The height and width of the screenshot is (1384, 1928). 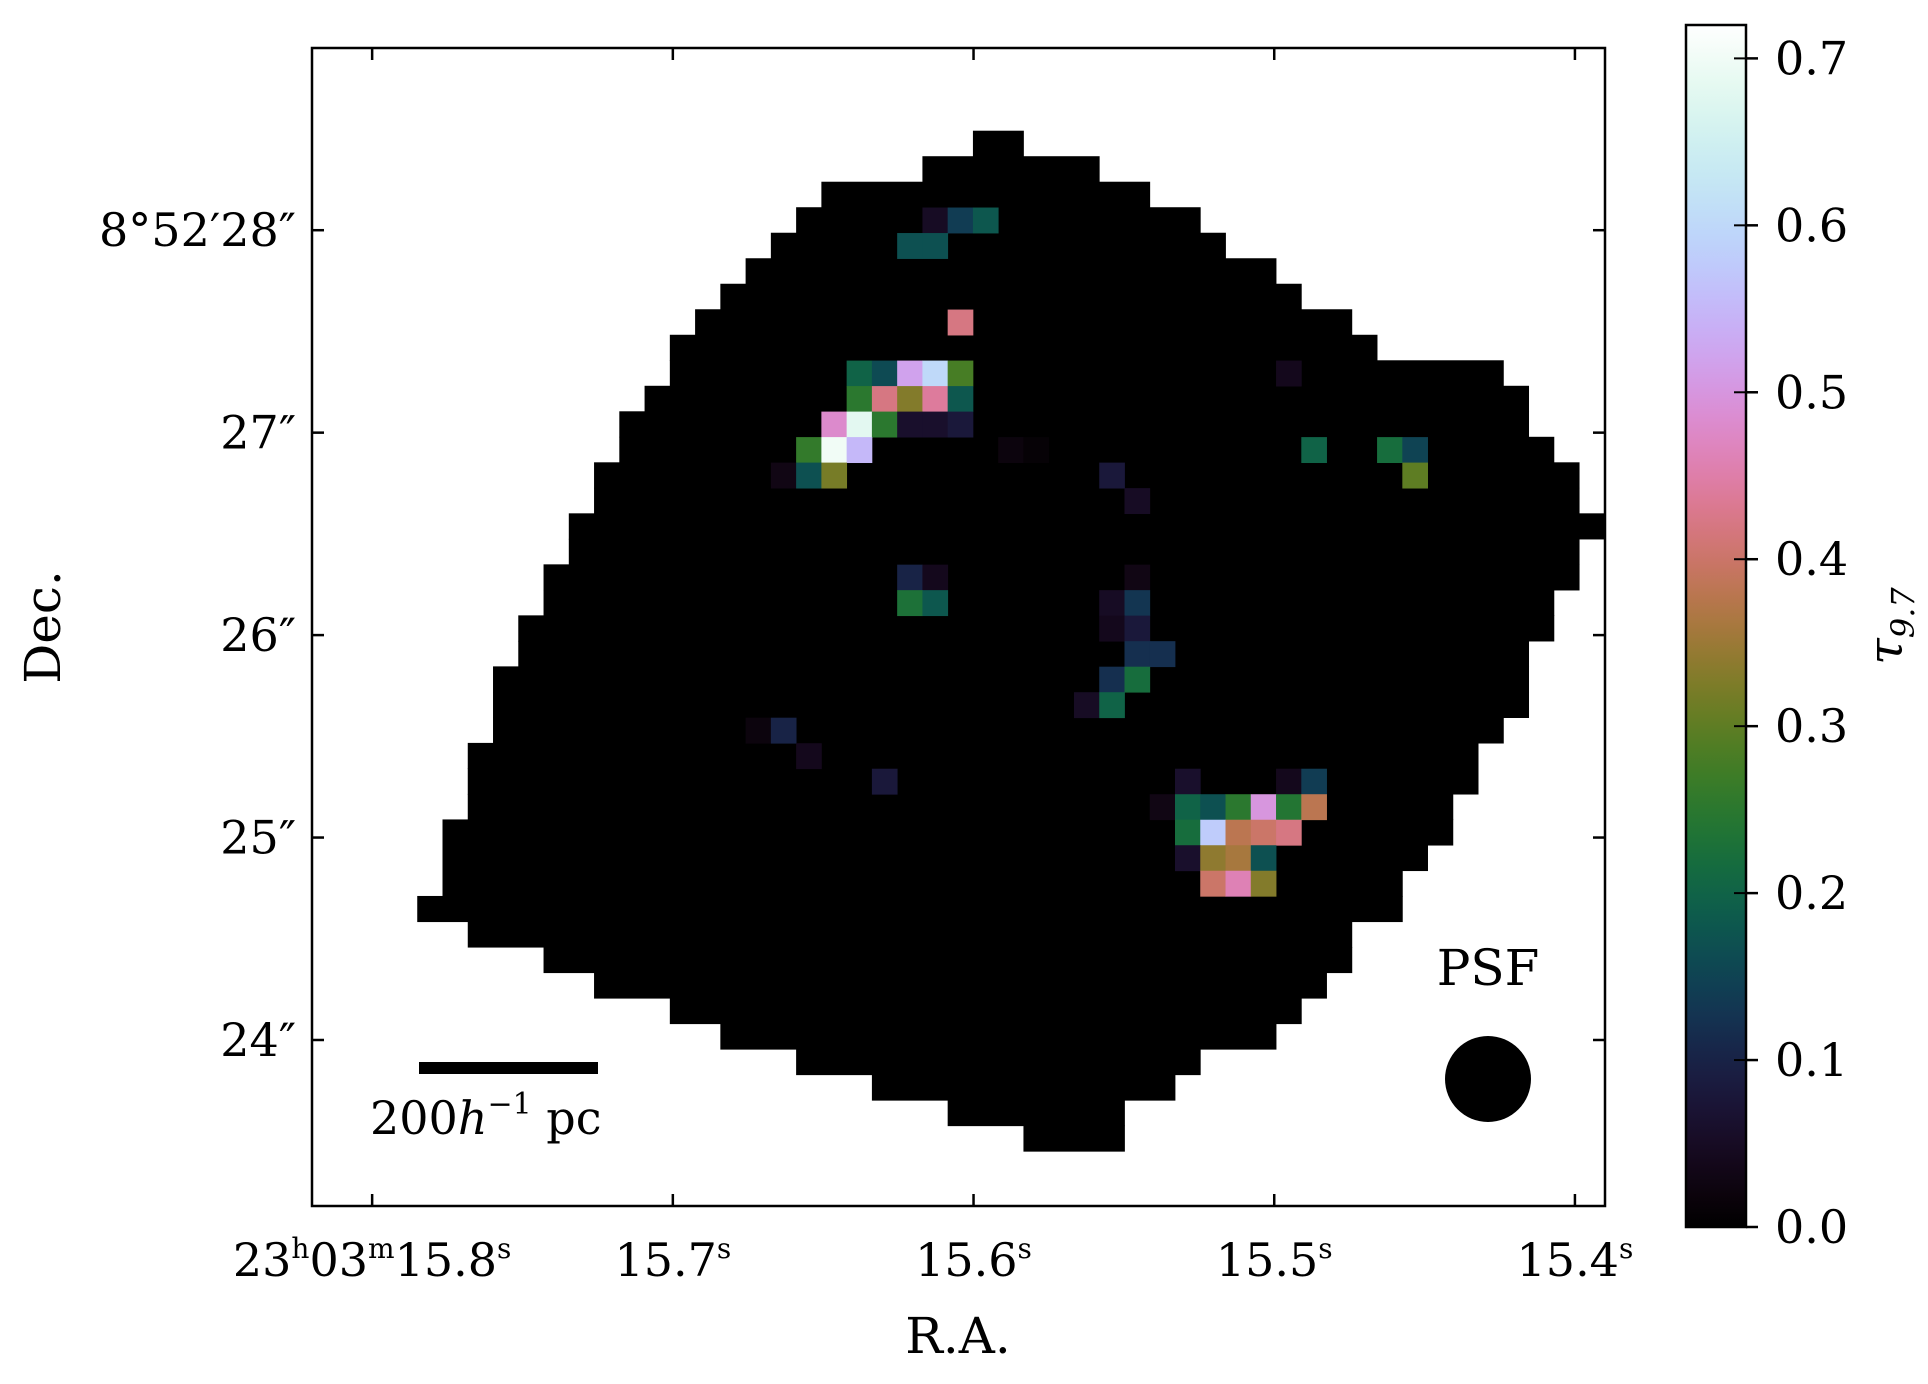 What do you see at coordinates (258, 1040) in the screenshot?
I see `y-tick-label: 24″` at bounding box center [258, 1040].